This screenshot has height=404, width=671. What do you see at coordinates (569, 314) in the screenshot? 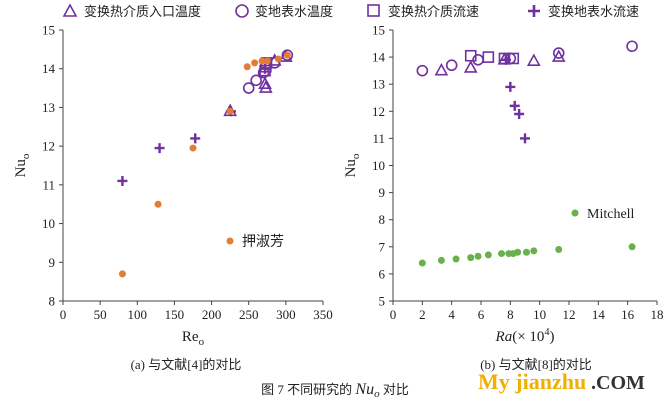
I see `x-tick-label: 12` at bounding box center [569, 314].